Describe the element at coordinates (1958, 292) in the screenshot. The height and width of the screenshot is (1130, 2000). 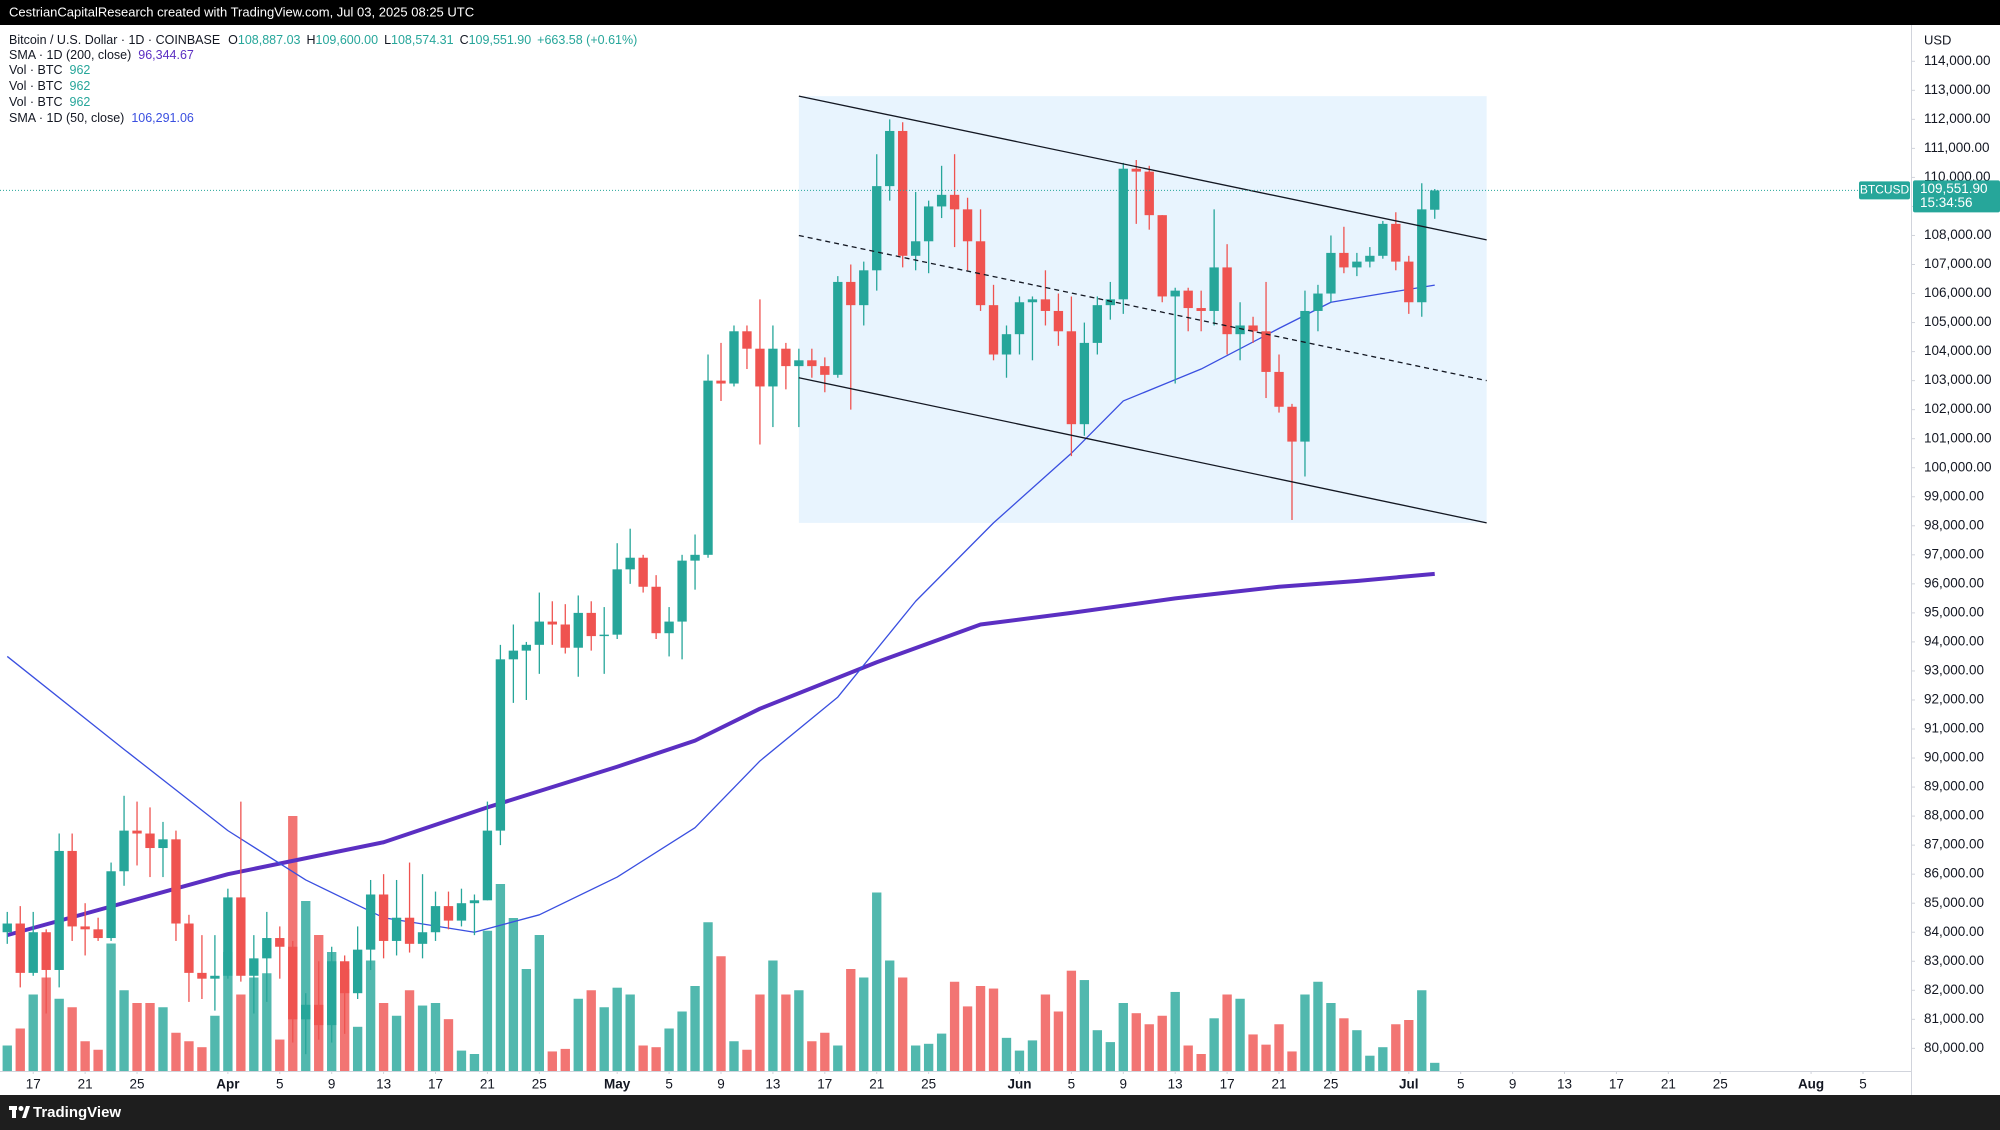
I see `y-tick-label: 106,000.00` at that location.